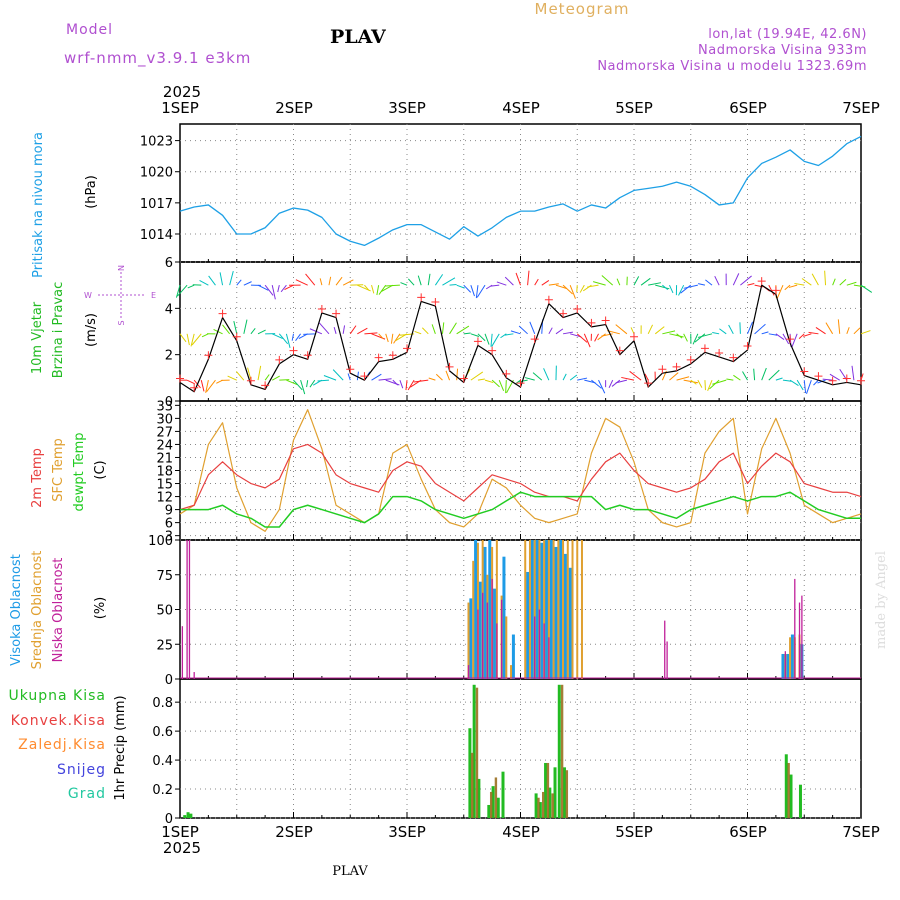  What do you see at coordinates (16, 610) in the screenshot?
I see `cloud-ylabel-high: Visoka Oblacnost` at bounding box center [16, 610].